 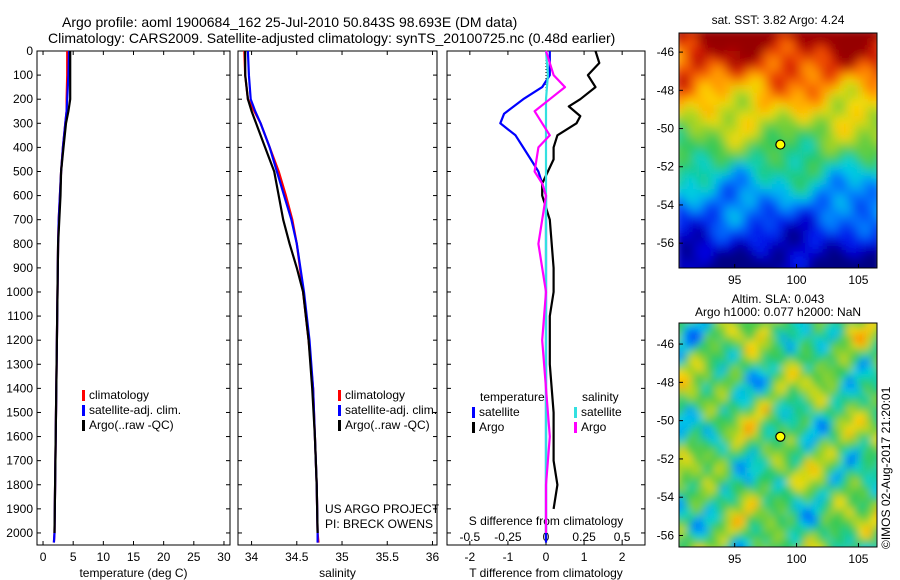 What do you see at coordinates (337, 573) in the screenshot?
I see `x-axis-label: salinity` at bounding box center [337, 573].